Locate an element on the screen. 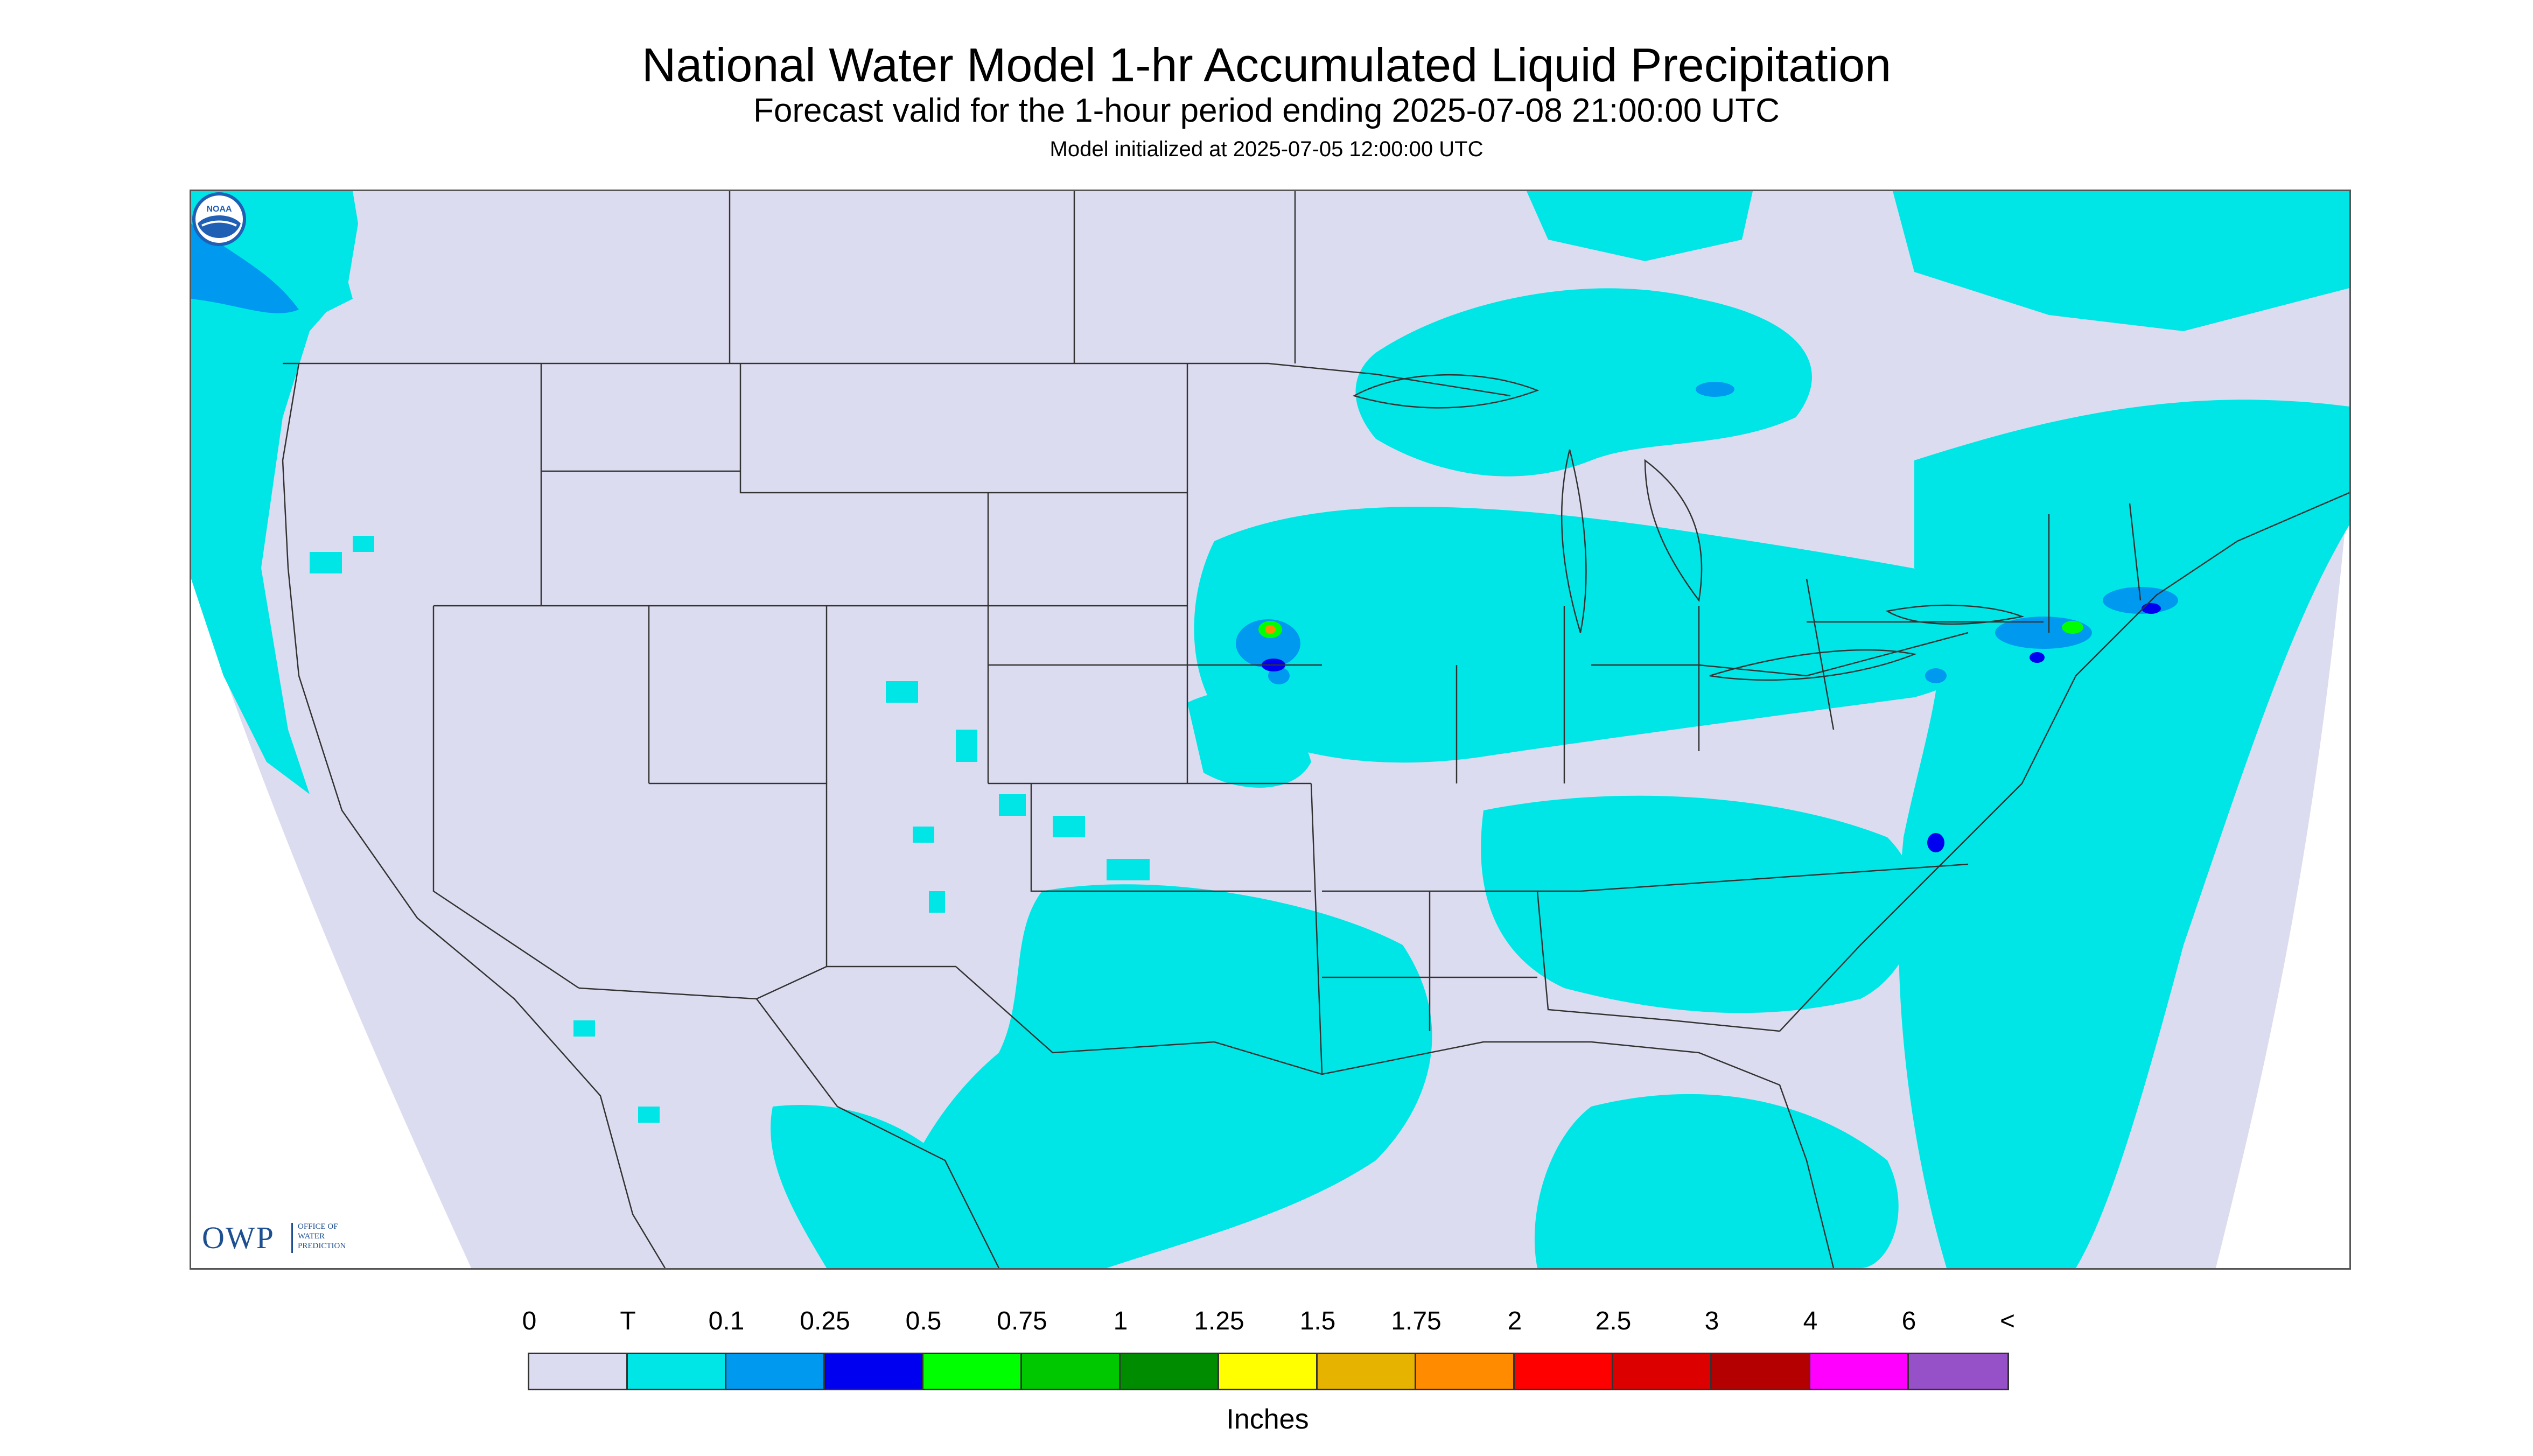 This screenshot has width=2533, height=1456. owp-sub-line-1: OFFICE OF is located at coordinates (318, 1226).